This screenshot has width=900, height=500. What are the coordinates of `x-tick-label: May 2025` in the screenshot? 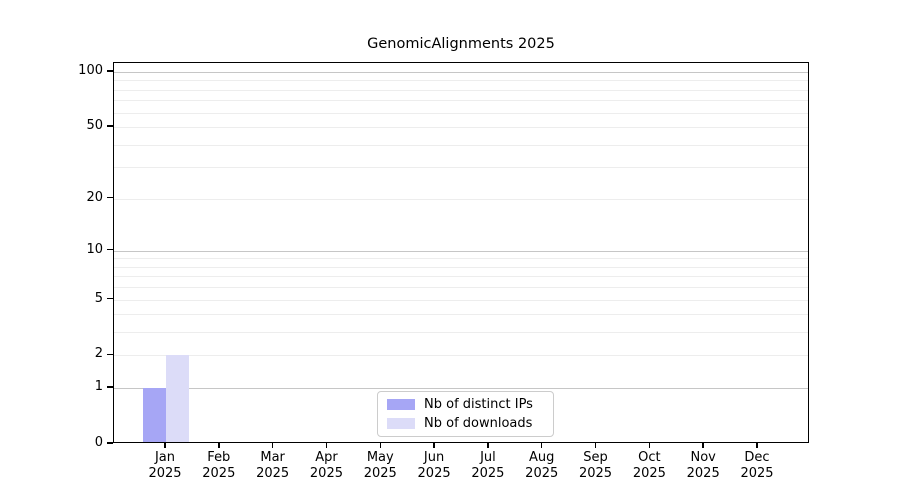 It's located at (380, 465).